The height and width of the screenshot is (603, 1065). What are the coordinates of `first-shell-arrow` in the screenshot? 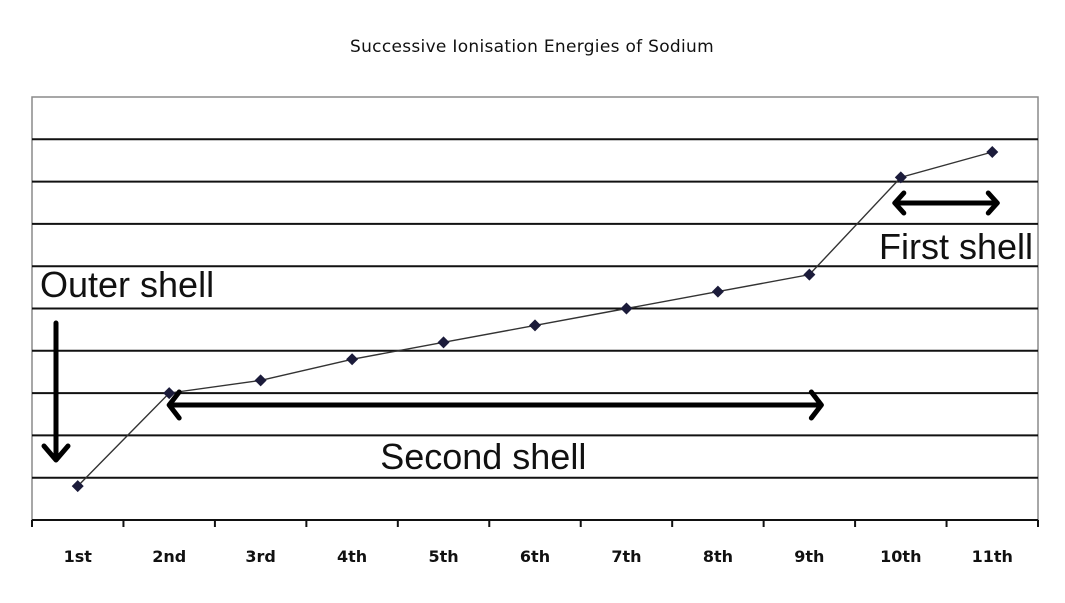 It's located at (946, 203).